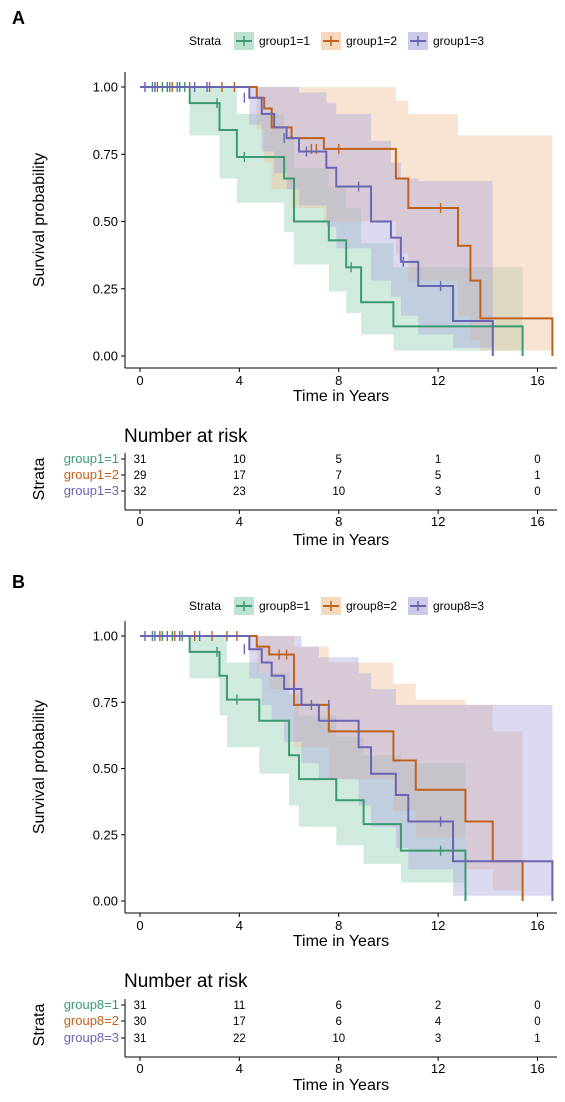 Image resolution: width=565 pixels, height=1102 pixels. I want to click on risk-count: 22, so click(239, 1039).